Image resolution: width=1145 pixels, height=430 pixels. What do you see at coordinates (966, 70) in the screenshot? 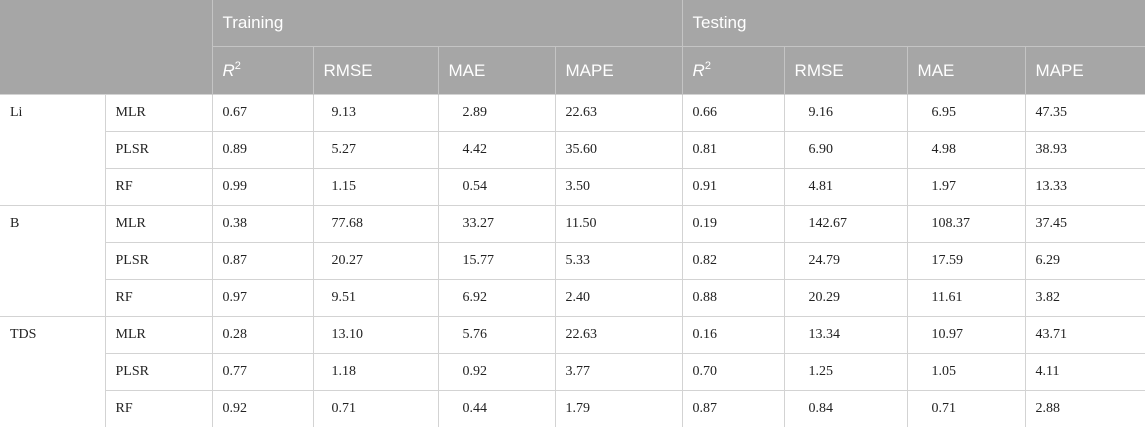
I see `header-test-mae: MAE` at bounding box center [966, 70].